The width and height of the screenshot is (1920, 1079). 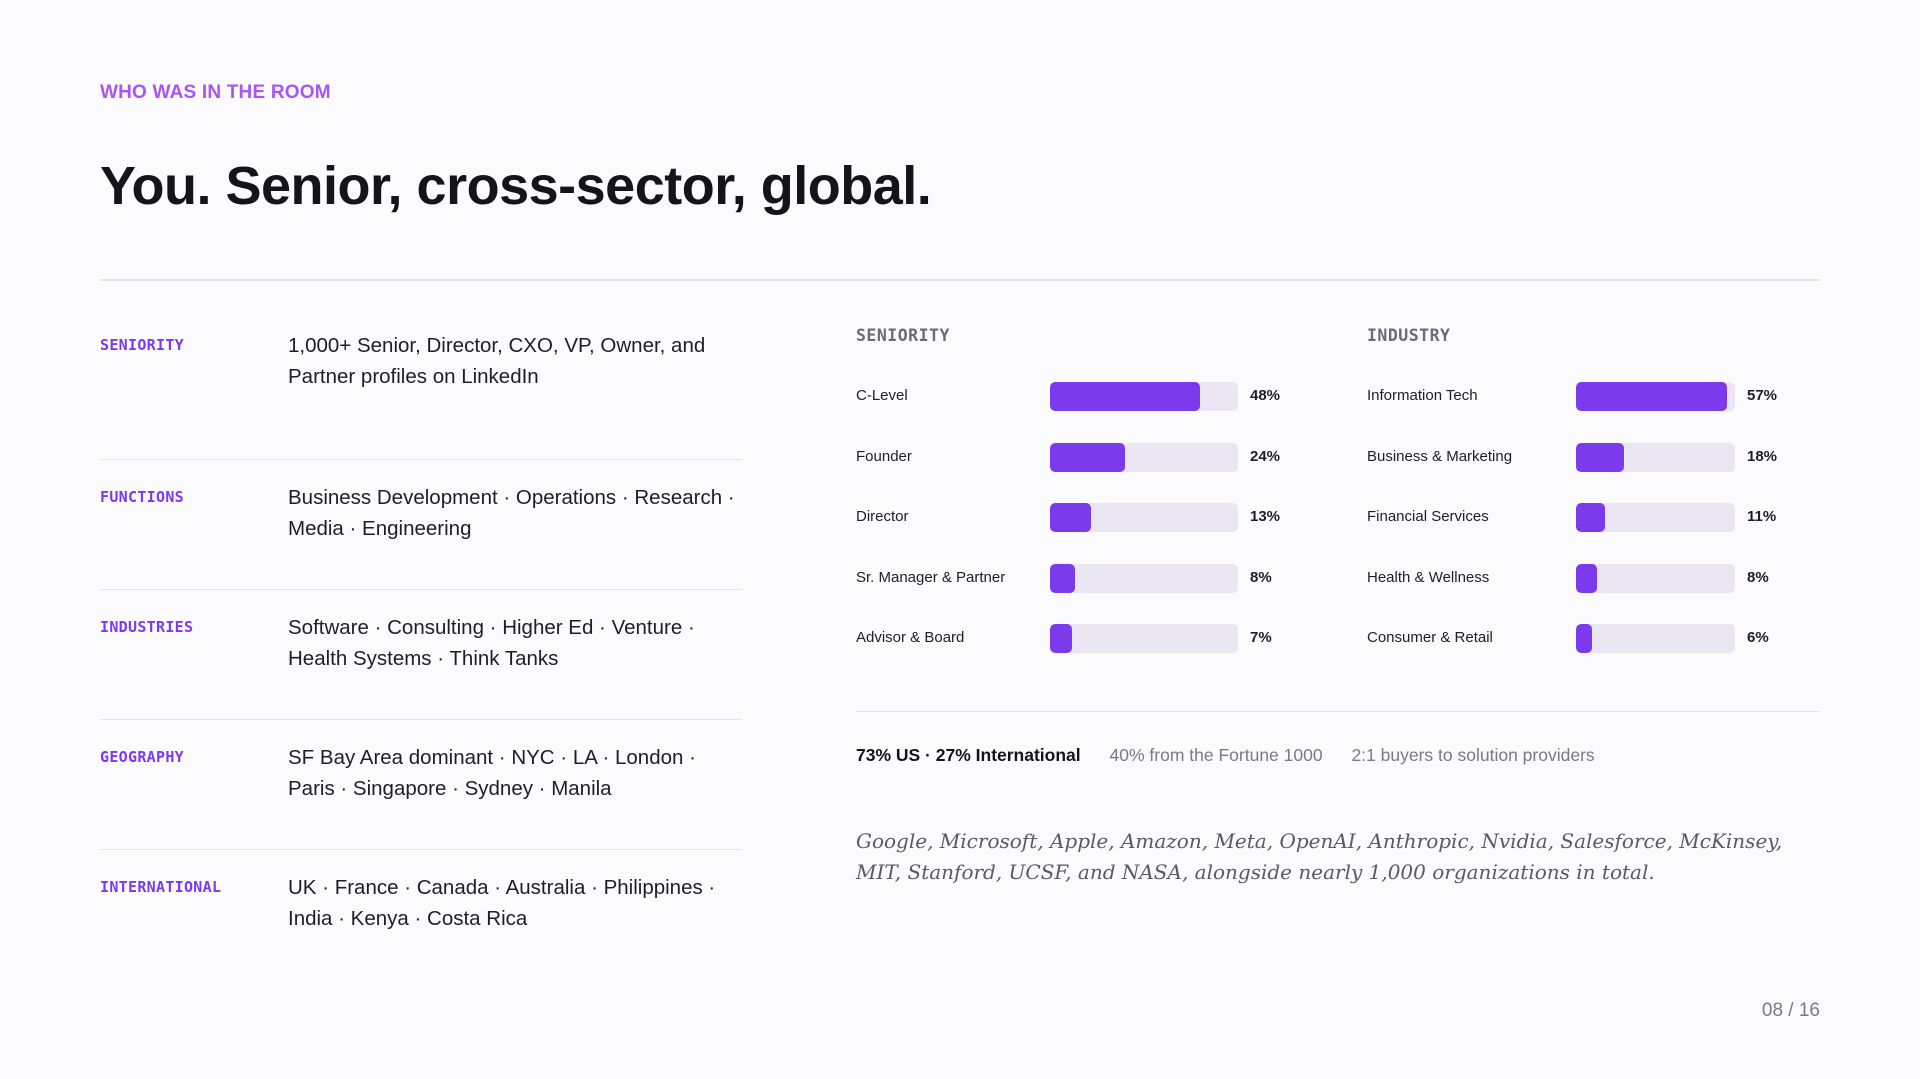 I want to click on eyebrow-label: WHO WAS IN THE ROOM, so click(x=215, y=92).